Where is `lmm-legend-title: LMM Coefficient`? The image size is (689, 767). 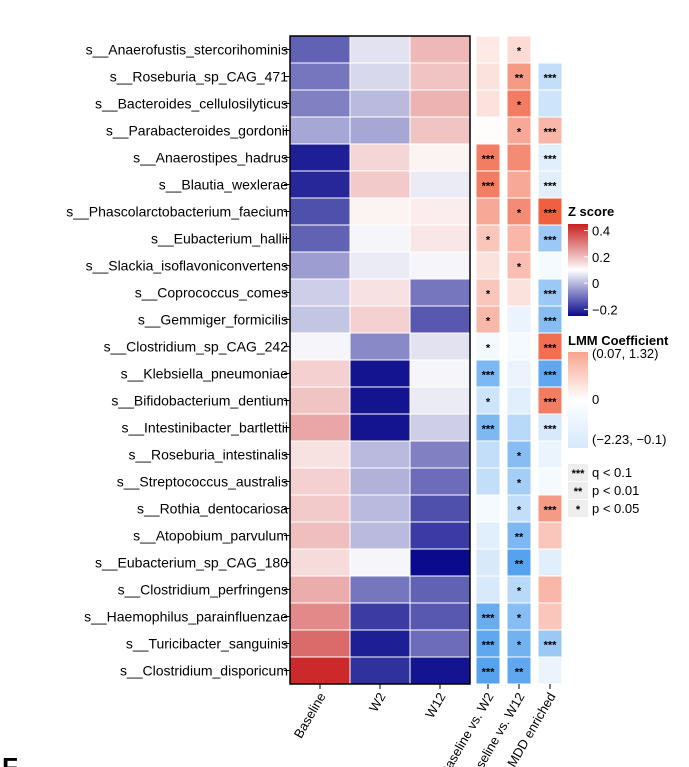 lmm-legend-title: LMM Coefficient is located at coordinates (618, 340).